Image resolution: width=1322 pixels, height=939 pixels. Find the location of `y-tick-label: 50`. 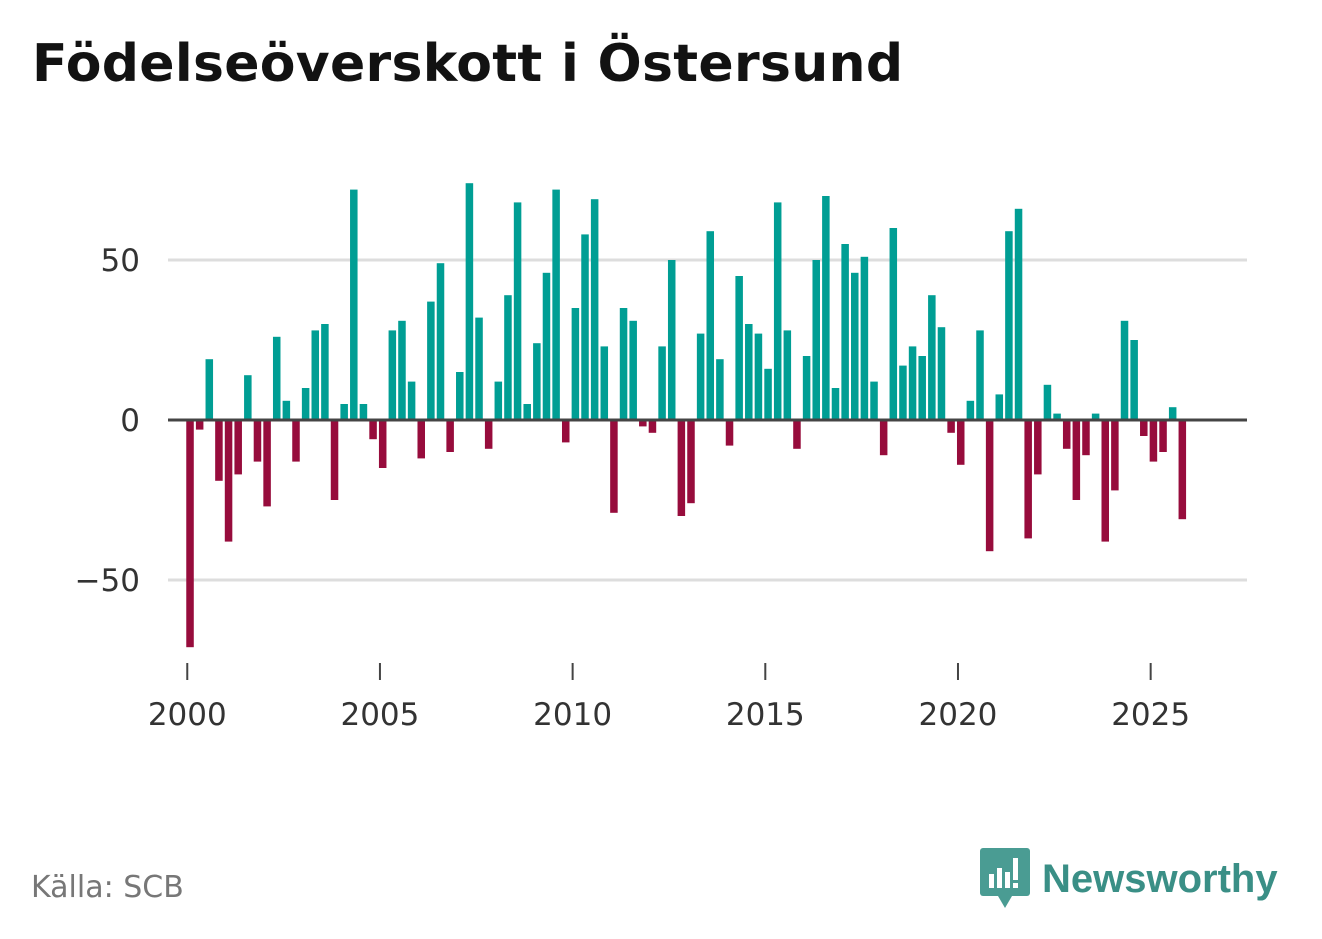

y-tick-label: 50 is located at coordinates (120, 261).